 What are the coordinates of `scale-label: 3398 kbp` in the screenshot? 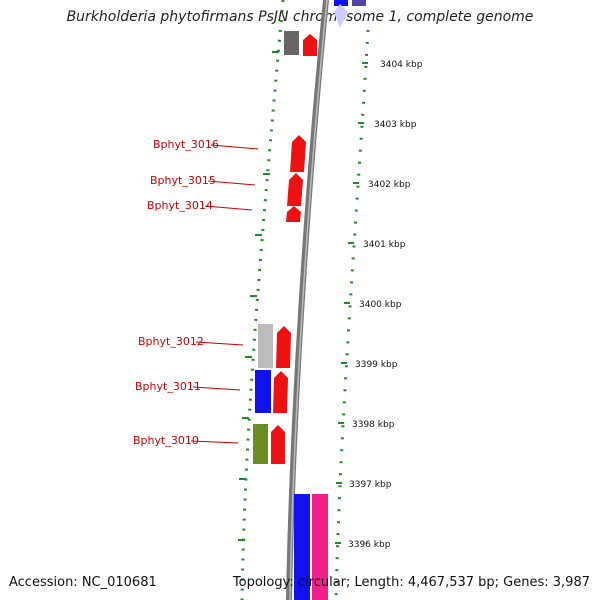 It's located at (373, 425).